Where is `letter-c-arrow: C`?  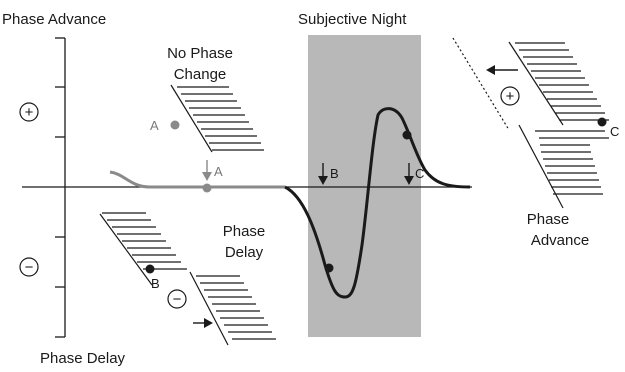 letter-c-arrow: C is located at coordinates (419, 173).